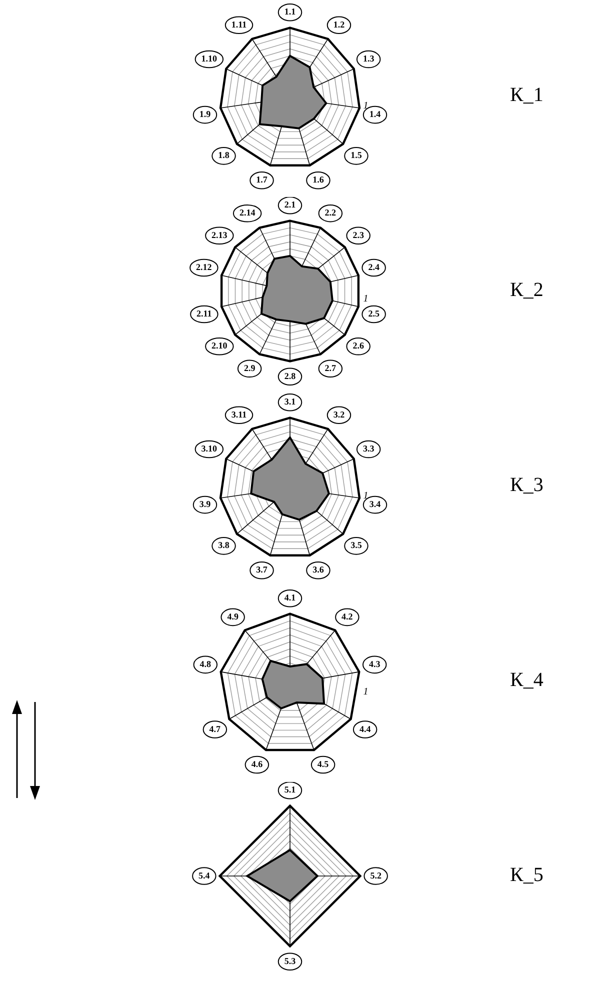  I want to click on spoke-label: 2.1, so click(290, 205).